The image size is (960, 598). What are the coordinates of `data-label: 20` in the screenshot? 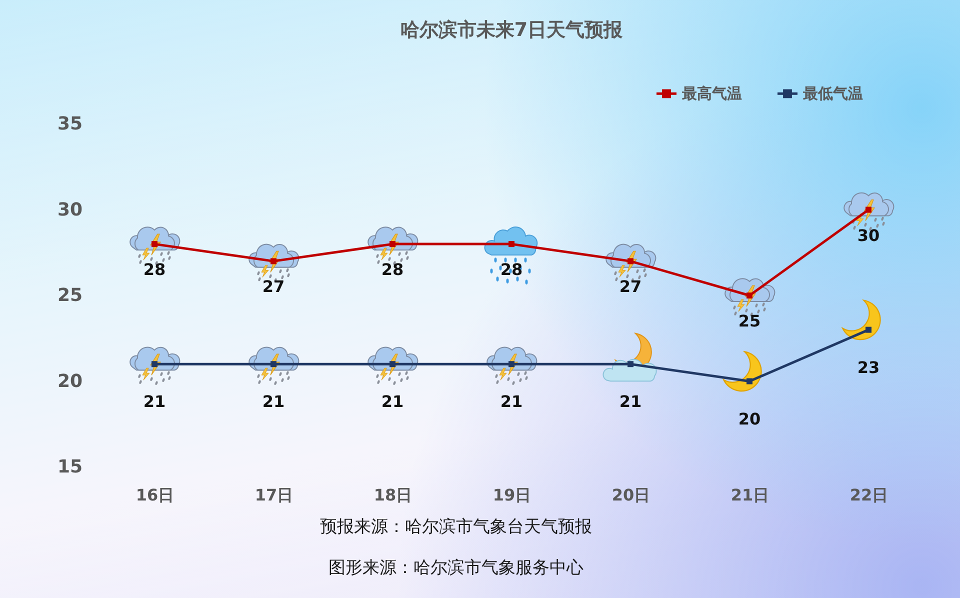 It's located at (749, 418).